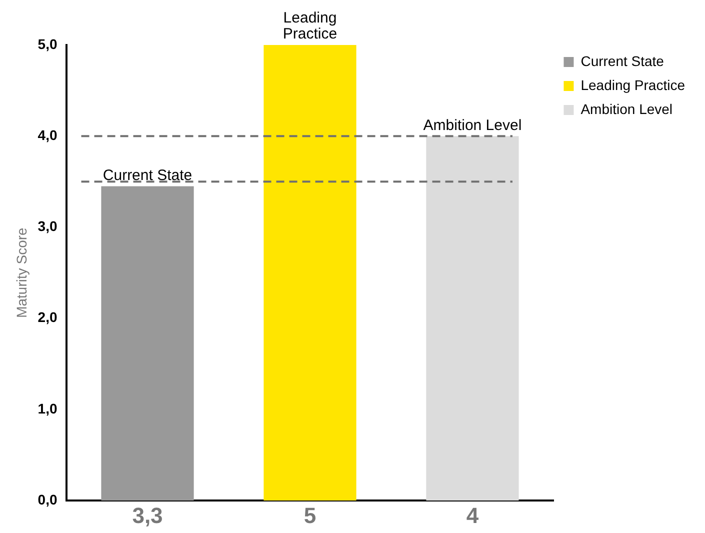 The height and width of the screenshot is (533, 705). I want to click on legend-label: Leading Practice, so click(633, 84).